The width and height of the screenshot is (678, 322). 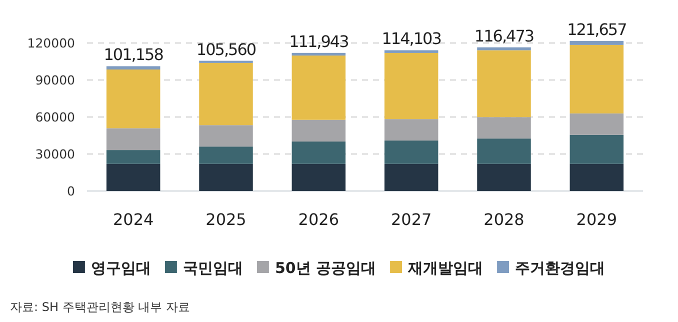 I want to click on legend-label: 국민임대, so click(x=212, y=268).